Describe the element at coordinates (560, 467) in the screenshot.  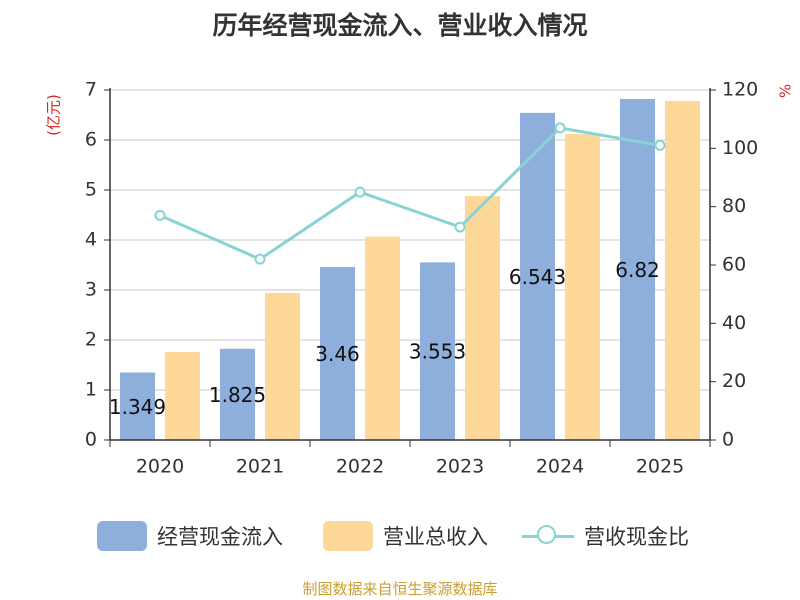
I see `x-tick-label-2024: 2024` at that location.